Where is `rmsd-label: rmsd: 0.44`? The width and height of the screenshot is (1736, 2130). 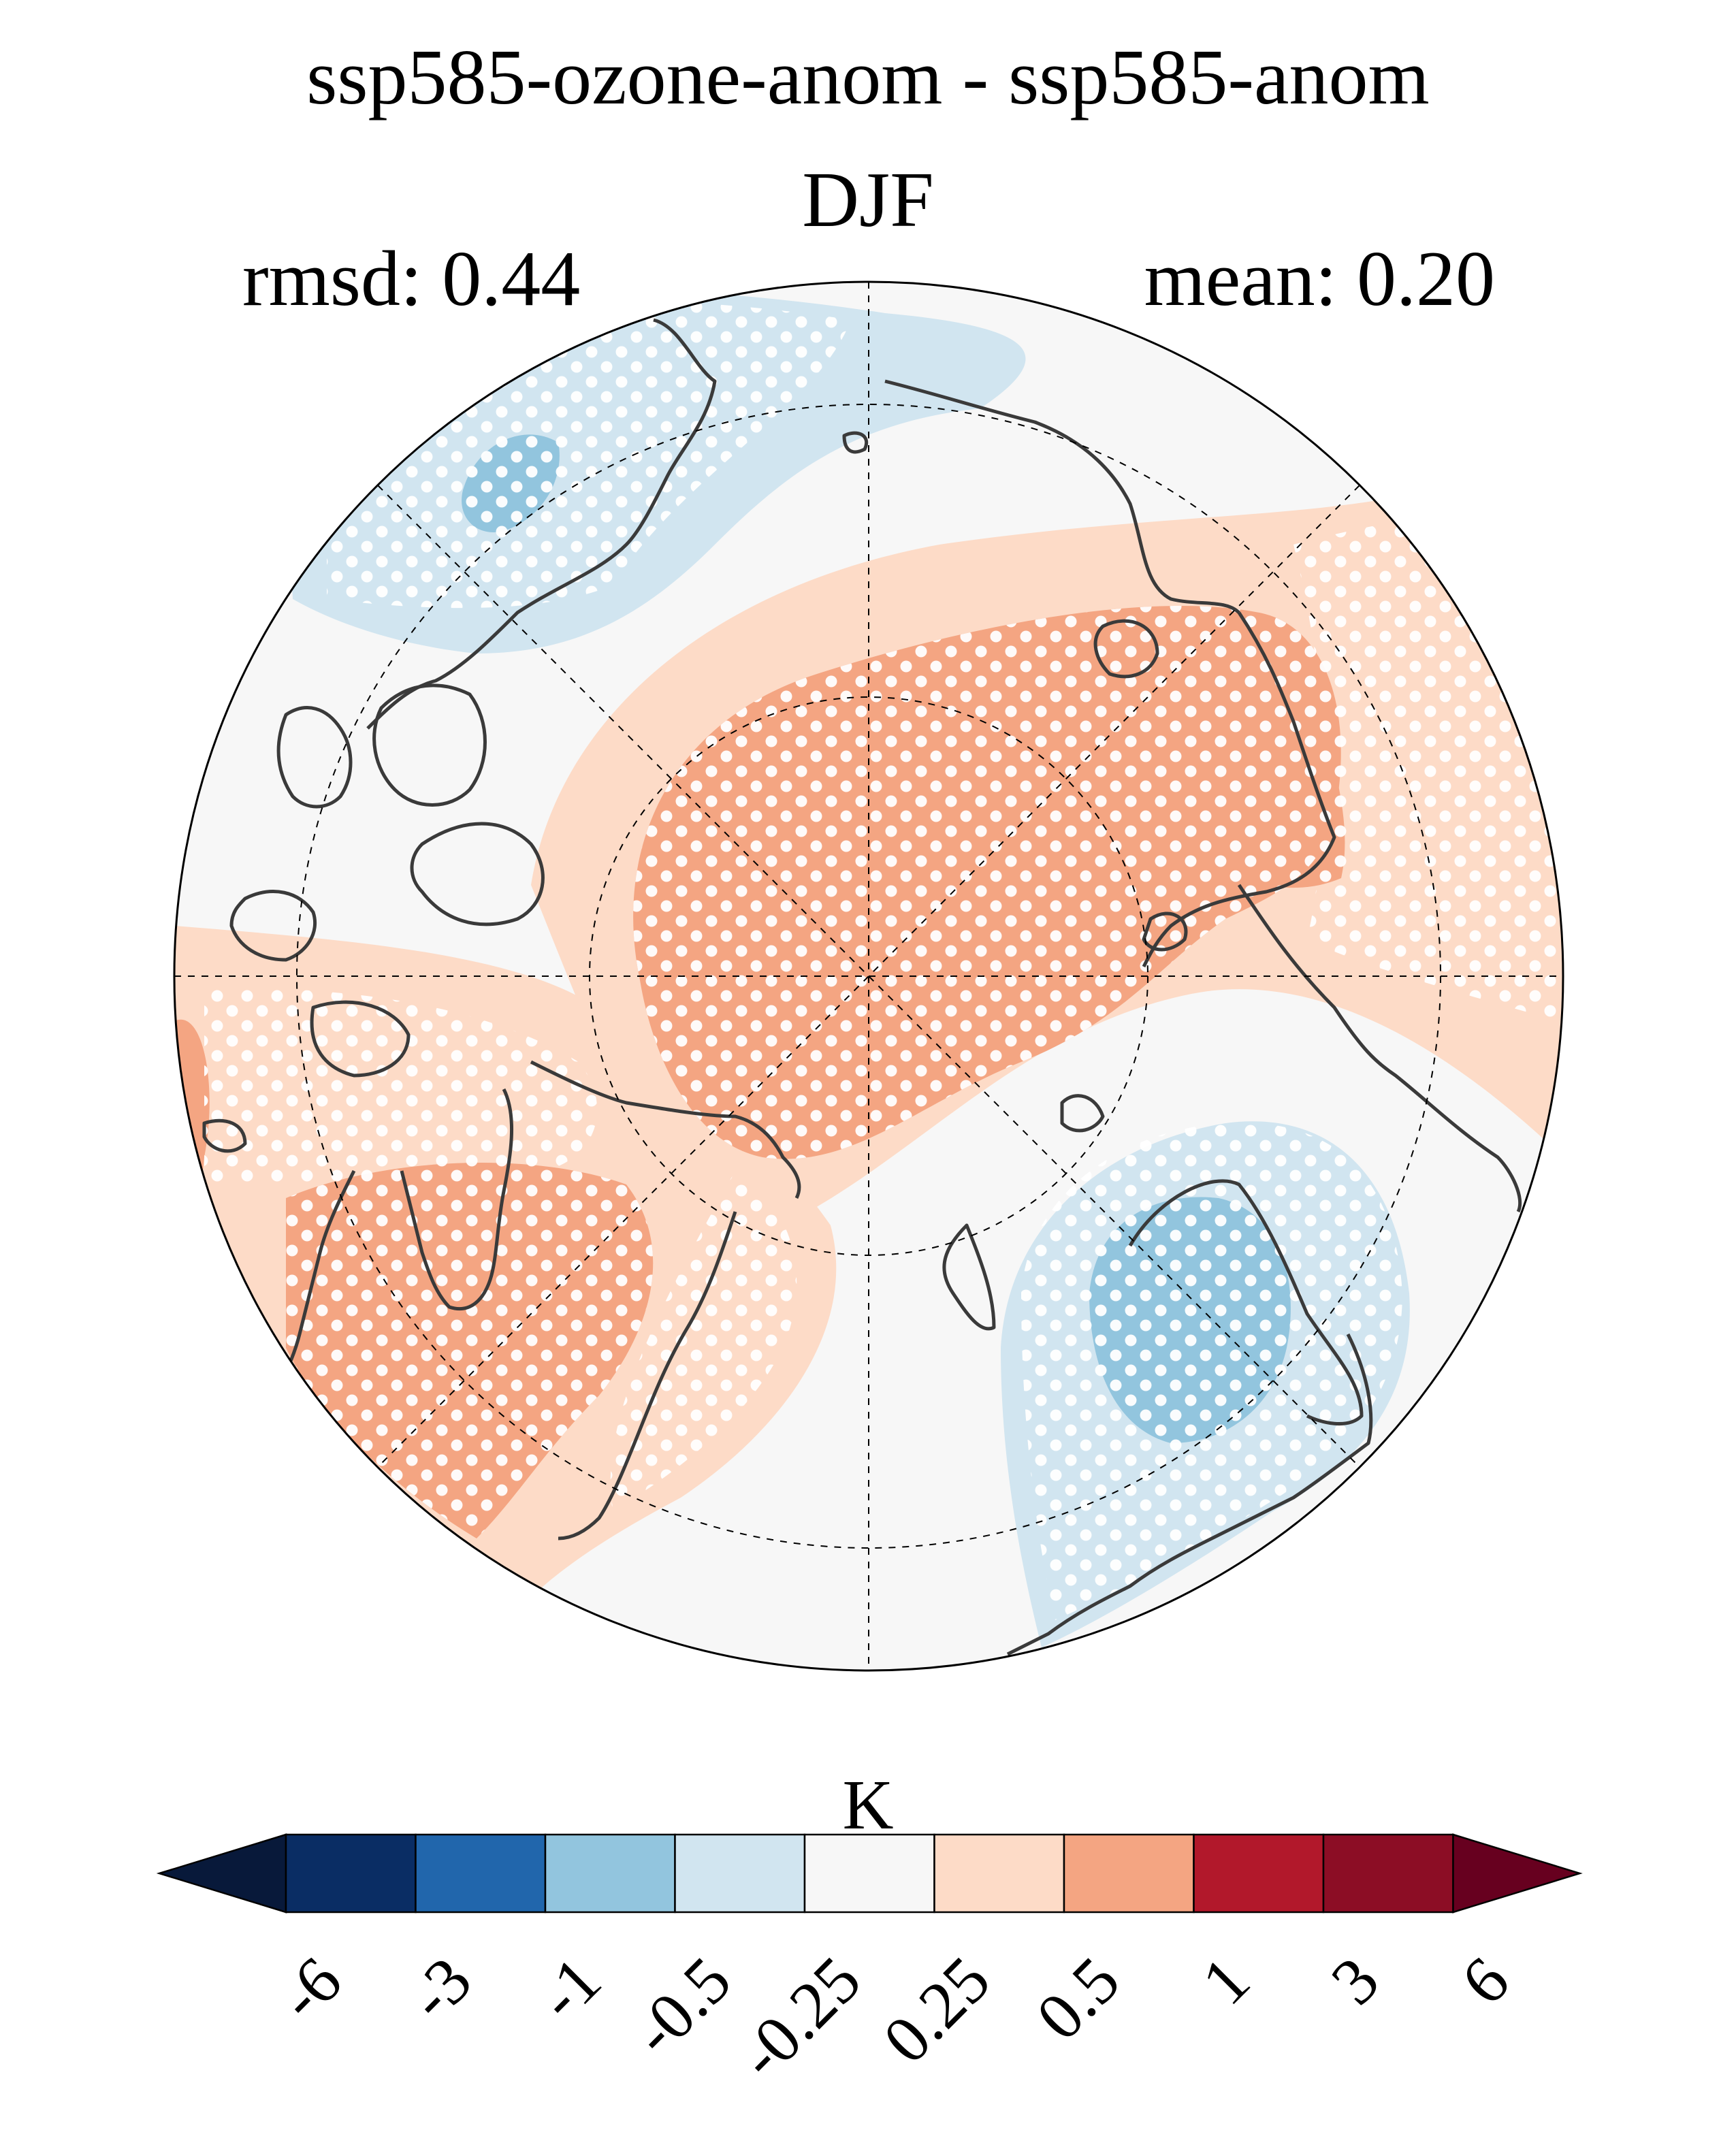
rmsd-label: rmsd: 0.44 is located at coordinates (411, 279).